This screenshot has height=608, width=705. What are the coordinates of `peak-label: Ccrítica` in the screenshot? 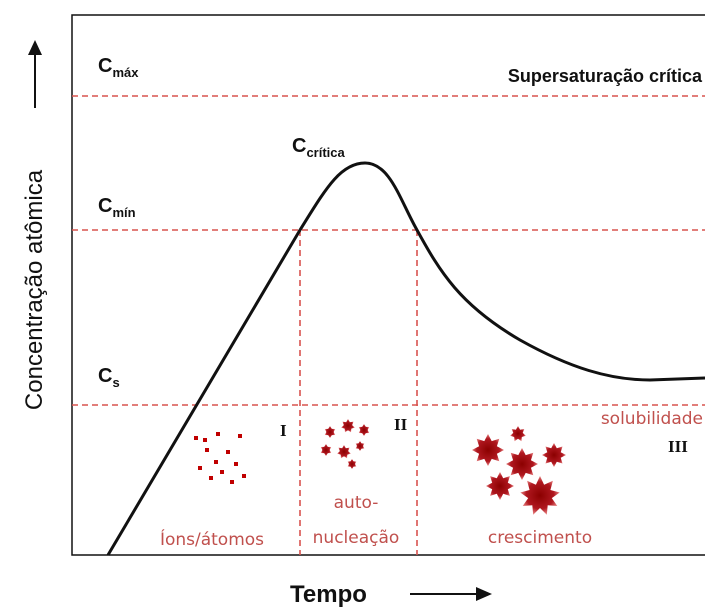 It's located at (319, 147).